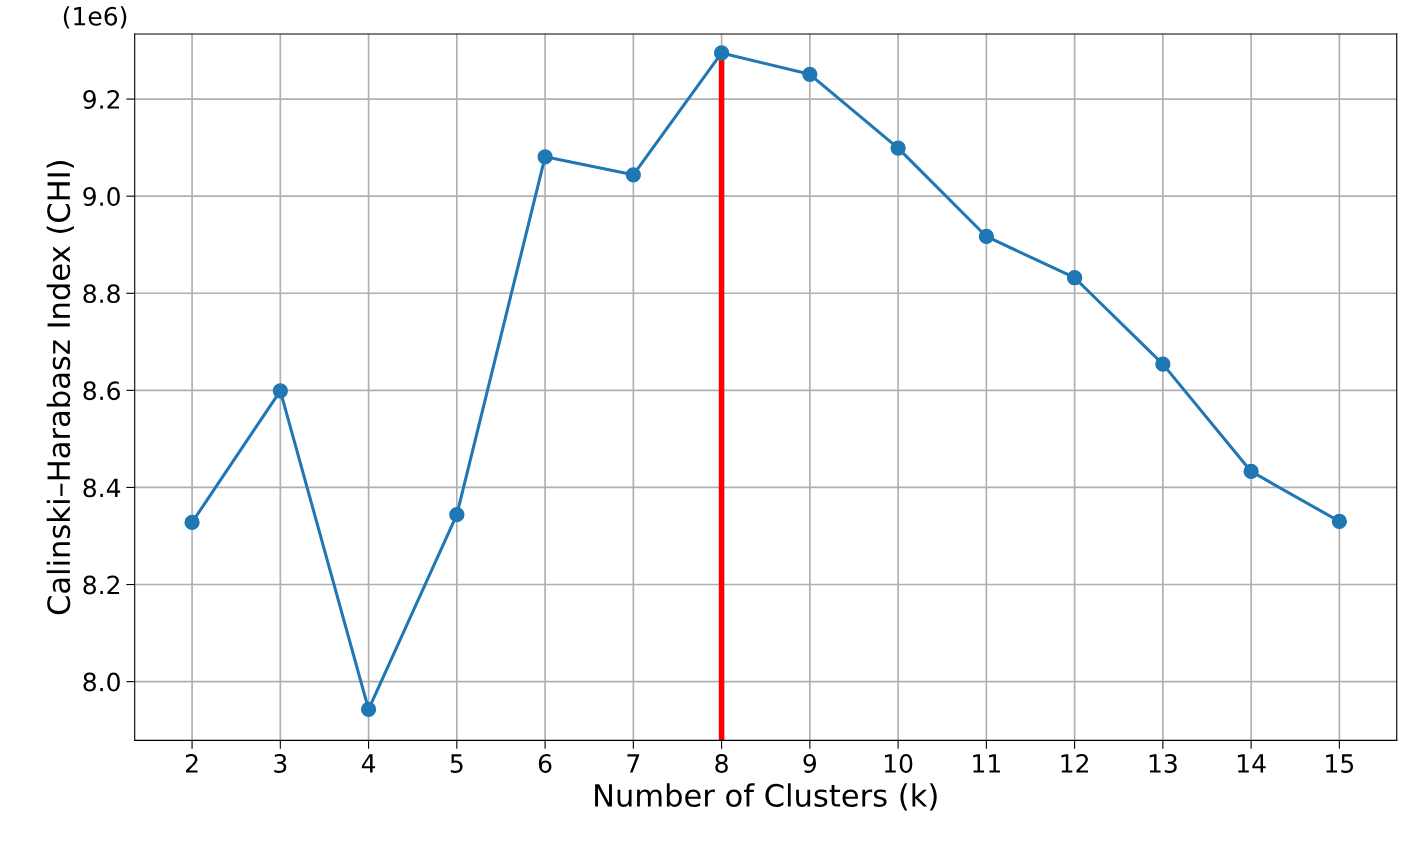 Image resolution: width=1418 pixels, height=851 pixels. I want to click on x-tick-label: 13, so click(1163, 763).